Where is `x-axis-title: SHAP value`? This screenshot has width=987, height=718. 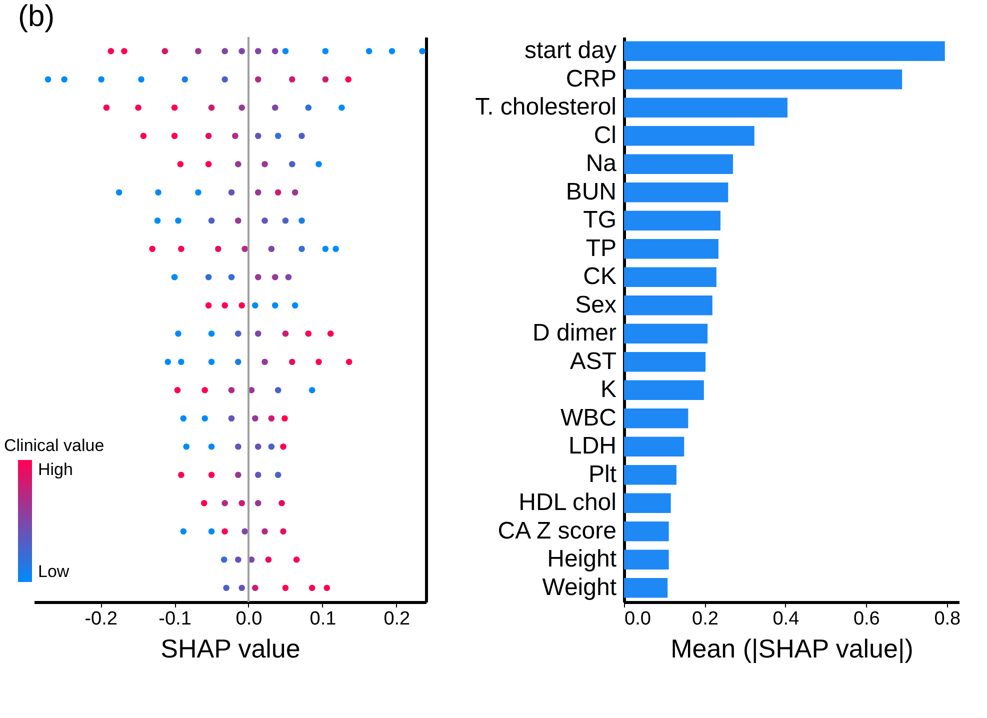 x-axis-title: SHAP value is located at coordinates (230, 649).